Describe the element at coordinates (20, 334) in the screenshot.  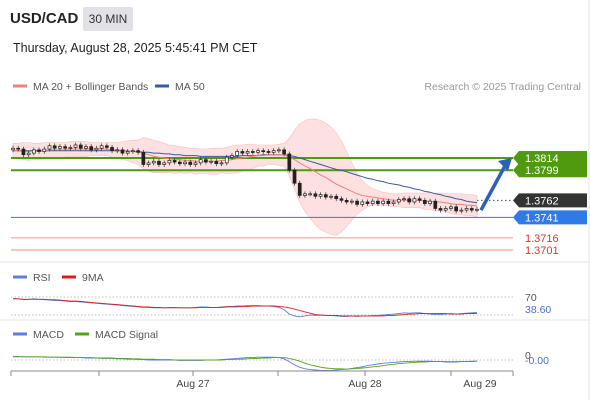
I see `macd-legend-swatch` at that location.